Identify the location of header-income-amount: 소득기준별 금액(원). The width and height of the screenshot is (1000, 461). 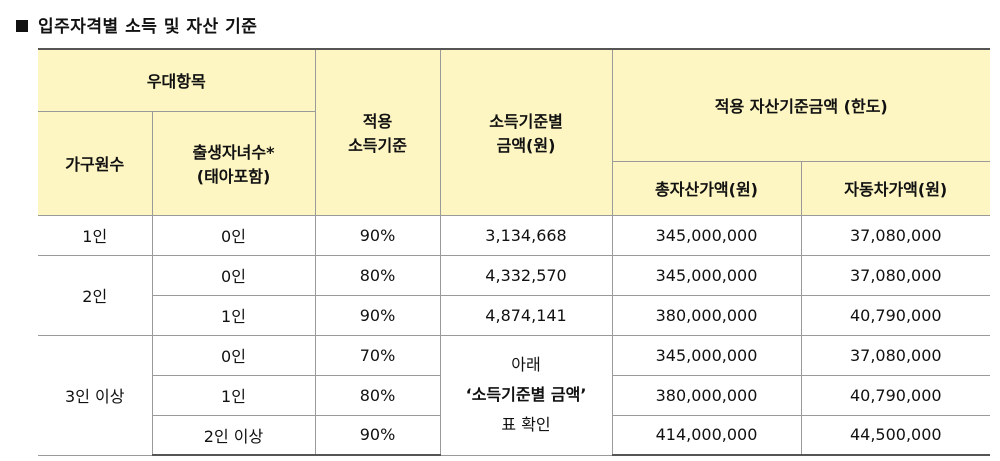
(526, 132).